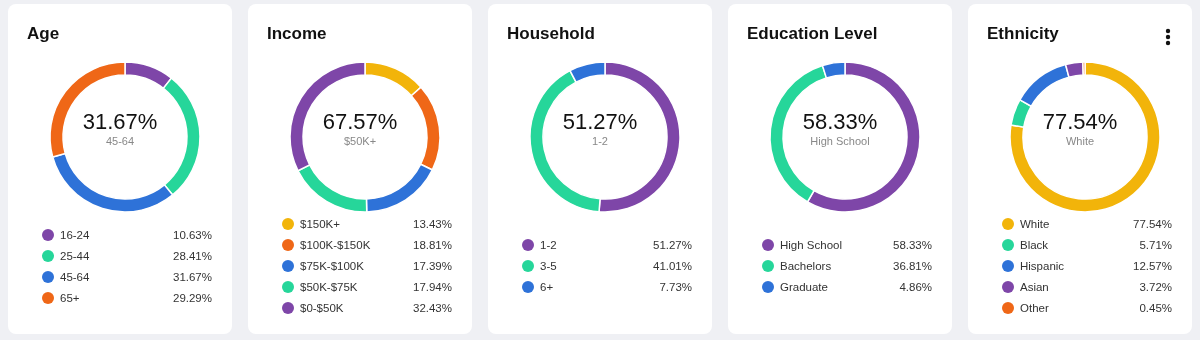 The image size is (1200, 340). I want to click on data-label: 36.81%, so click(912, 266).